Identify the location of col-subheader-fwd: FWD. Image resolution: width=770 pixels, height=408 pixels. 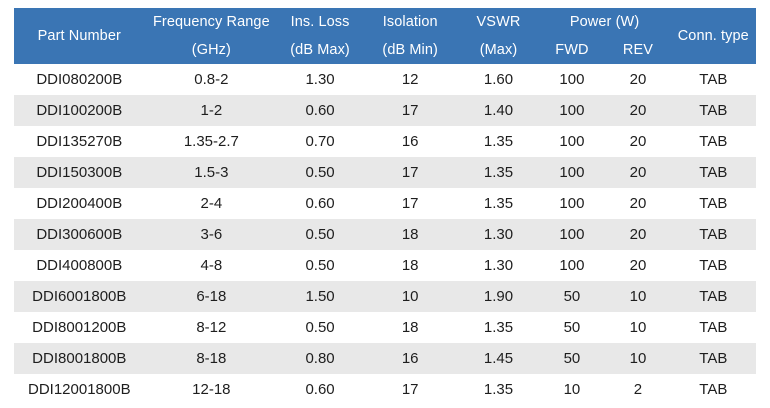
(572, 50).